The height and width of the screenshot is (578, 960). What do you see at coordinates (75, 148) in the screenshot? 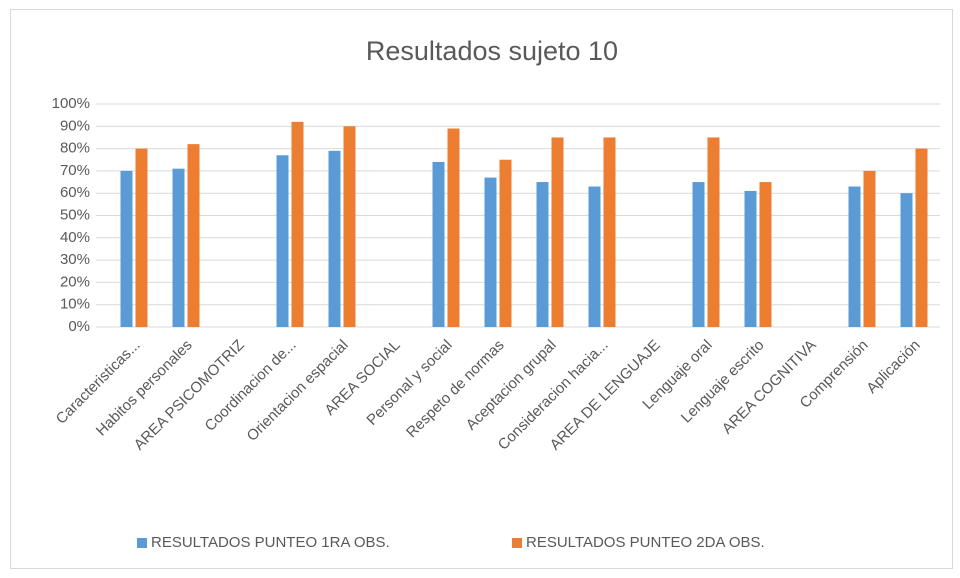
I see `y-tick-label: 80%` at bounding box center [75, 148].